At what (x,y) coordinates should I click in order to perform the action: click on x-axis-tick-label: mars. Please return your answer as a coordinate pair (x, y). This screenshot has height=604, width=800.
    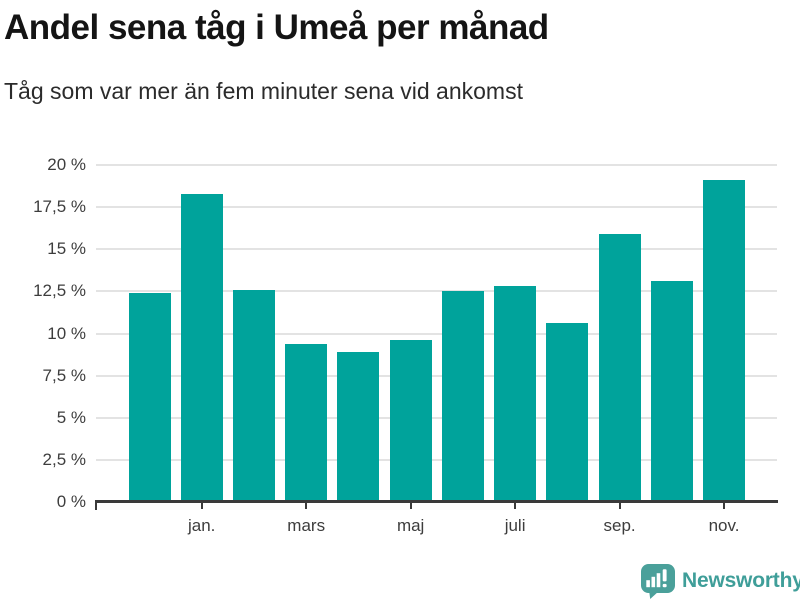
    Looking at the image, I should click on (306, 525).